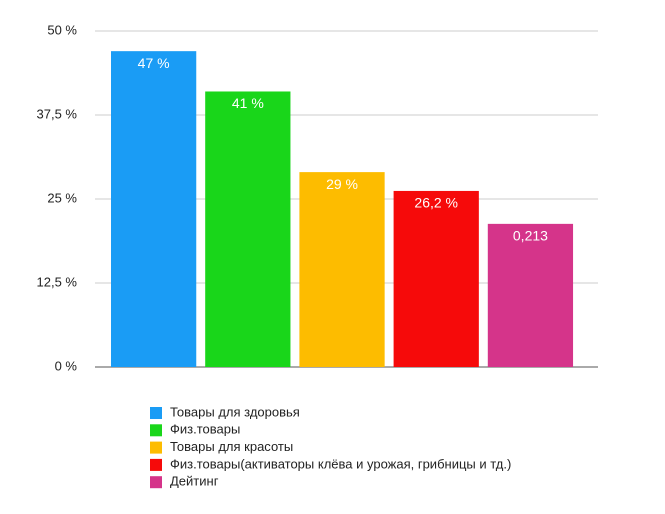 The width and height of the screenshot is (665, 514). Describe the element at coordinates (231, 446) in the screenshot. I see `legend-label: Товары для красоты` at that location.